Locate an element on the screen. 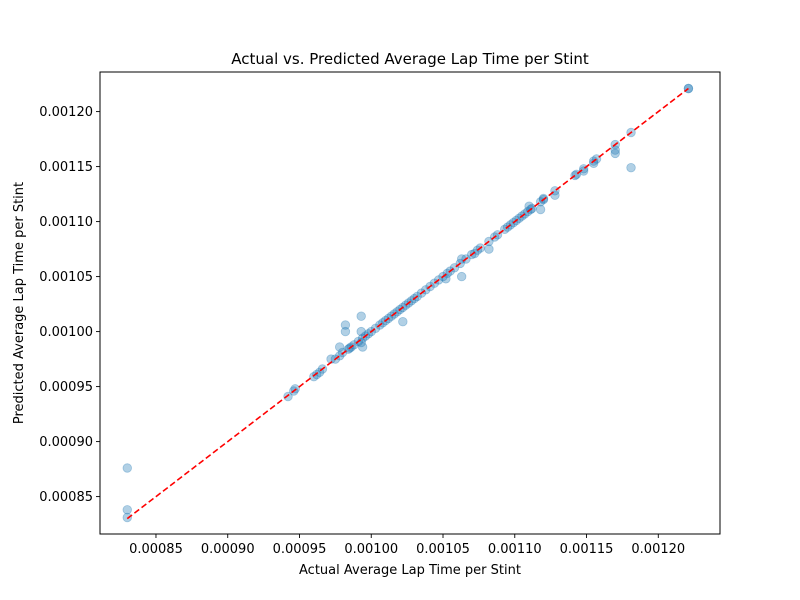  x-tick-label: 0.00100 is located at coordinates (371, 549).